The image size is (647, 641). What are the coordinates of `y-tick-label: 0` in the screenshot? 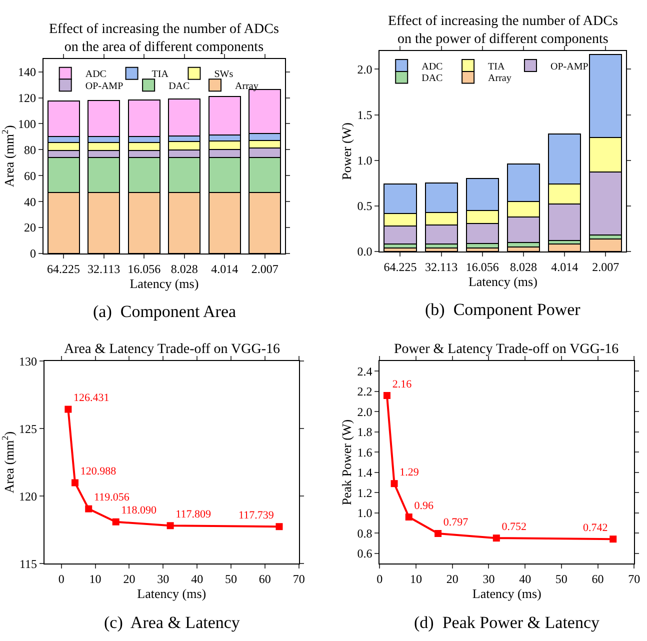 It's located at (33, 253).